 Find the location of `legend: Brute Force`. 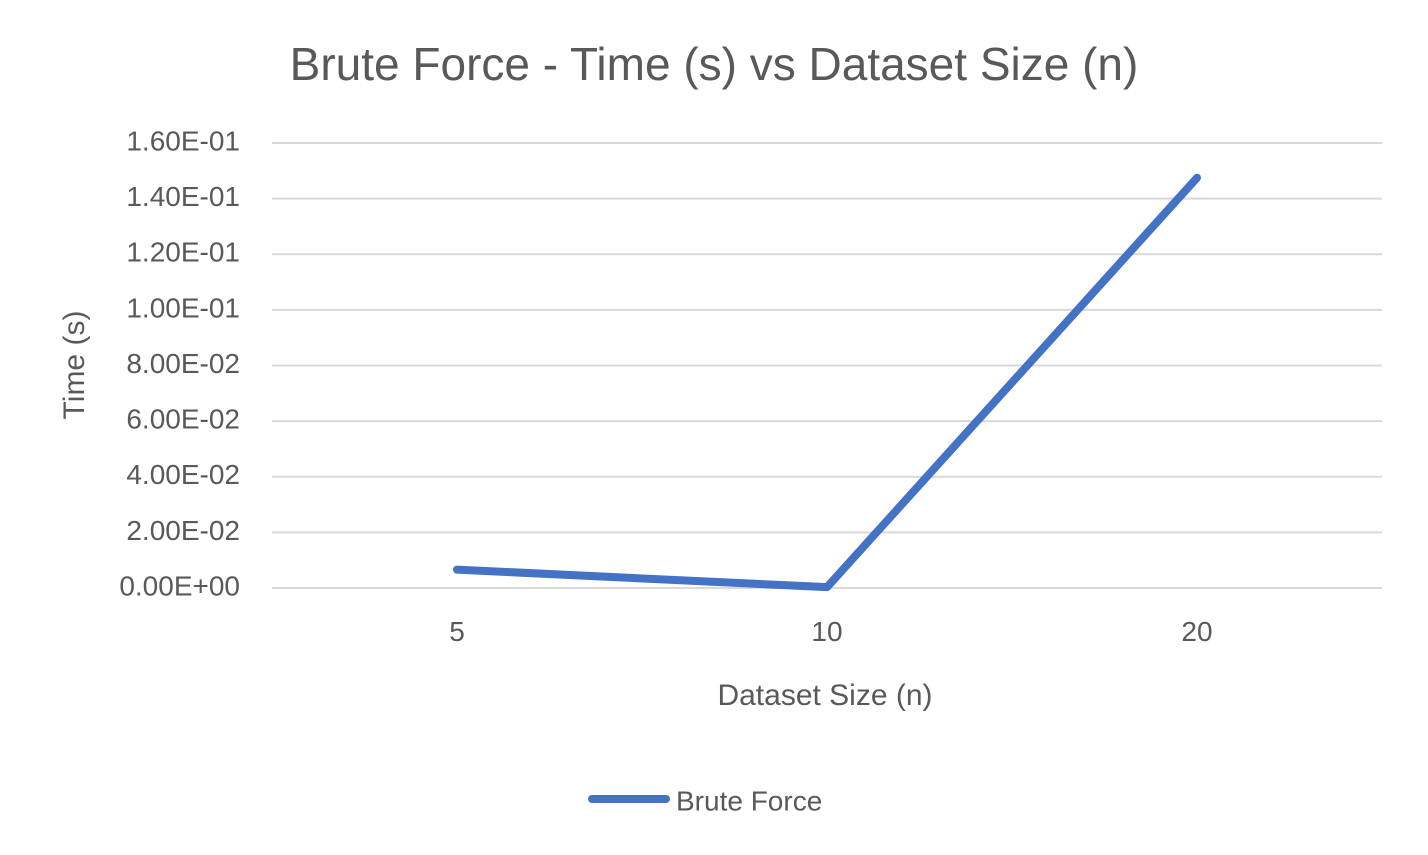

legend: Brute Force is located at coordinates (705, 800).